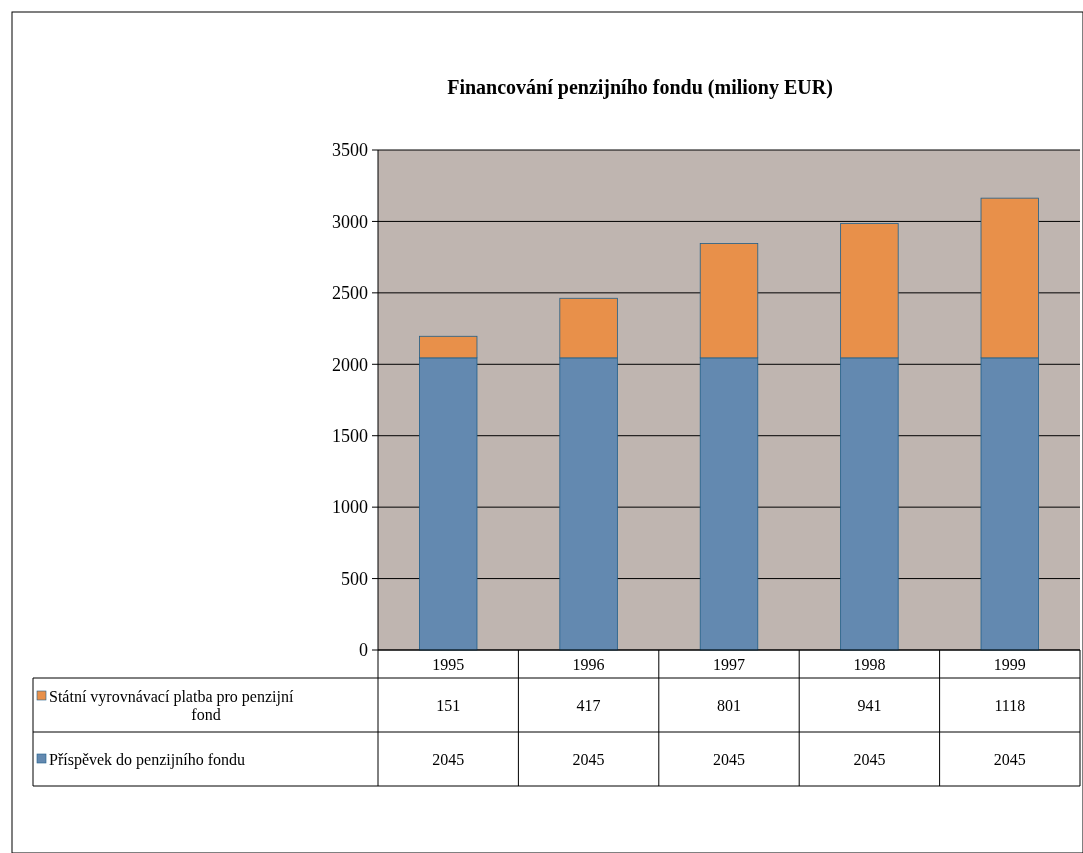 This screenshot has height=853, width=1083. Describe the element at coordinates (147, 759) in the screenshot. I see `legend-label: Příspěvek do penzijního fondu` at that location.